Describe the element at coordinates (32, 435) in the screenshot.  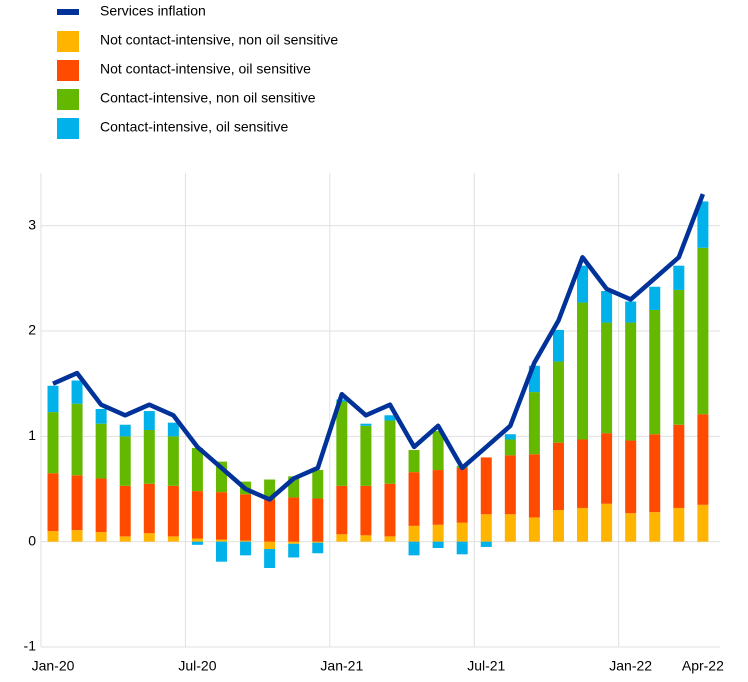
I see `y-tick-label: 1` at that location.